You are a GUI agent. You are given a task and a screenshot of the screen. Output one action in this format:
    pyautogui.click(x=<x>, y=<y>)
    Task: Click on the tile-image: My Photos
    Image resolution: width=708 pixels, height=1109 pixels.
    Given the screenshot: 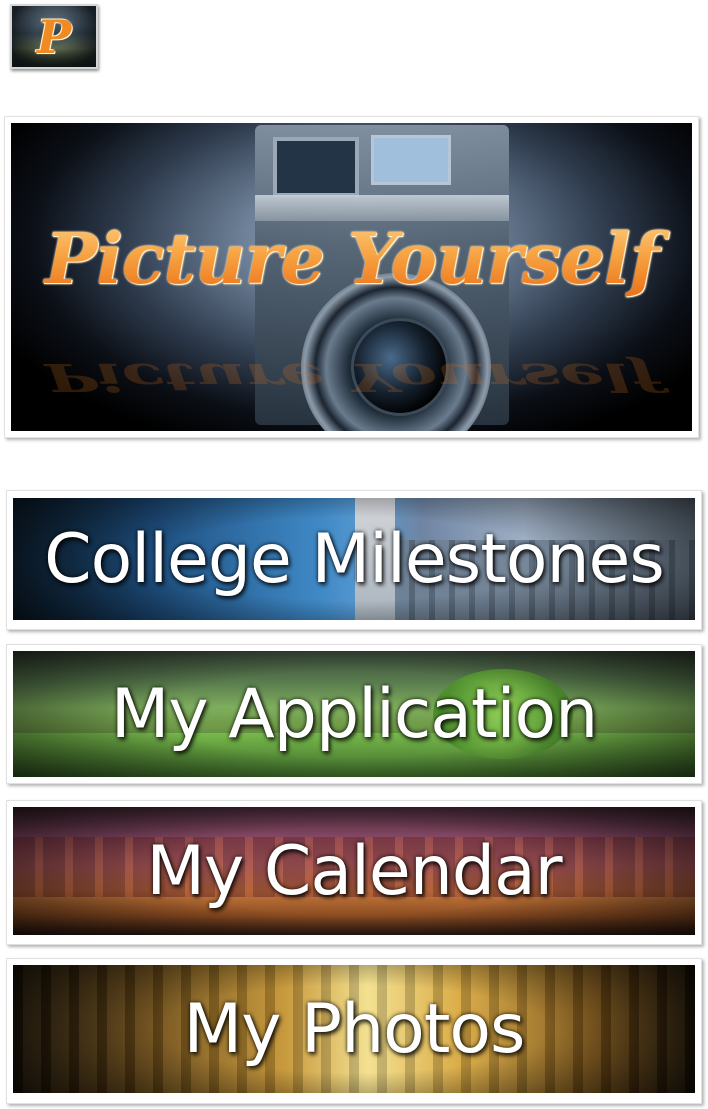 What is the action you would take?
    pyautogui.click(x=354, y=1029)
    